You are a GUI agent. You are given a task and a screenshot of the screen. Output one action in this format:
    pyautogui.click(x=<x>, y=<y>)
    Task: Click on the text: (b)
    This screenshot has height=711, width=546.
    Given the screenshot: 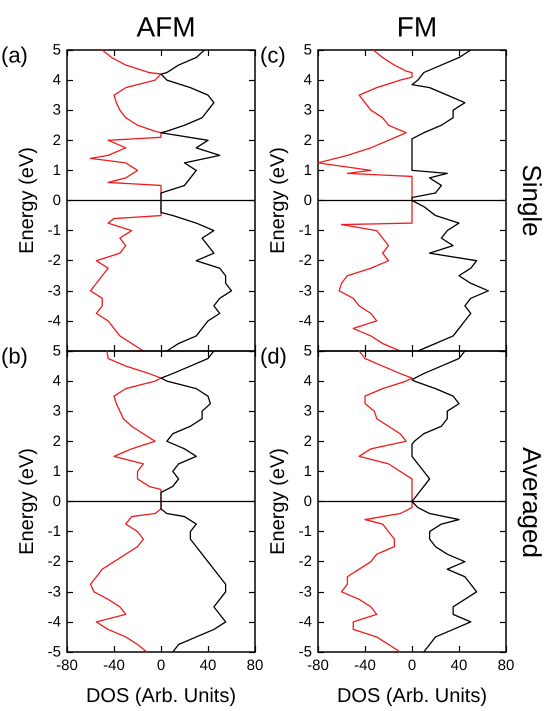 What is the action you would take?
    pyautogui.click(x=14, y=356)
    